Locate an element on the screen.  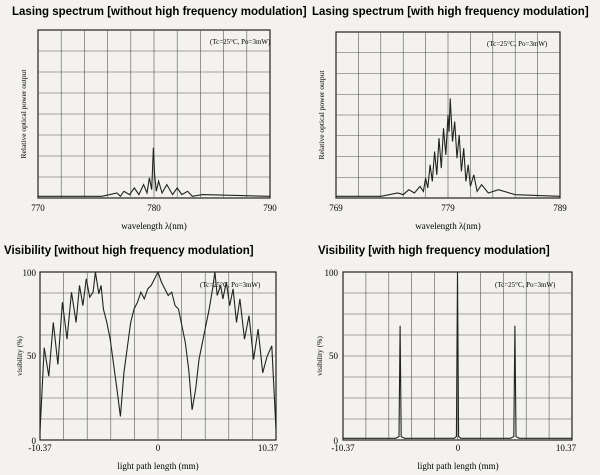
x-tick-label: 789 is located at coordinates (560, 208).